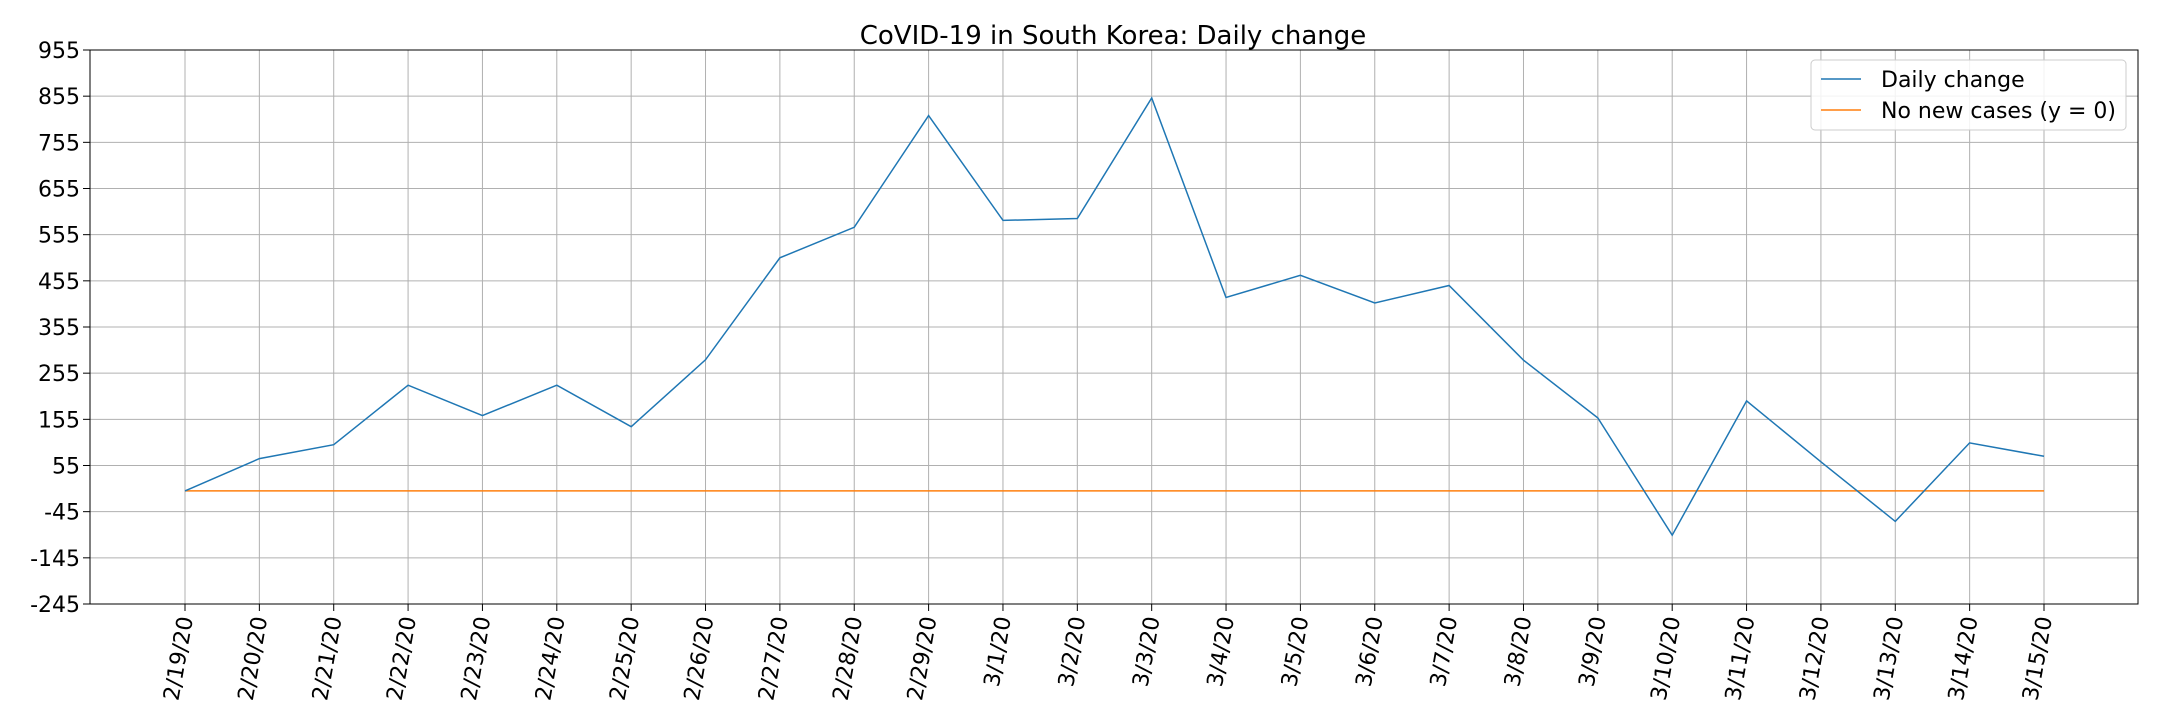  What do you see at coordinates (848, 659) in the screenshot?
I see `x-tick-label: 2/28/20` at bounding box center [848, 659].